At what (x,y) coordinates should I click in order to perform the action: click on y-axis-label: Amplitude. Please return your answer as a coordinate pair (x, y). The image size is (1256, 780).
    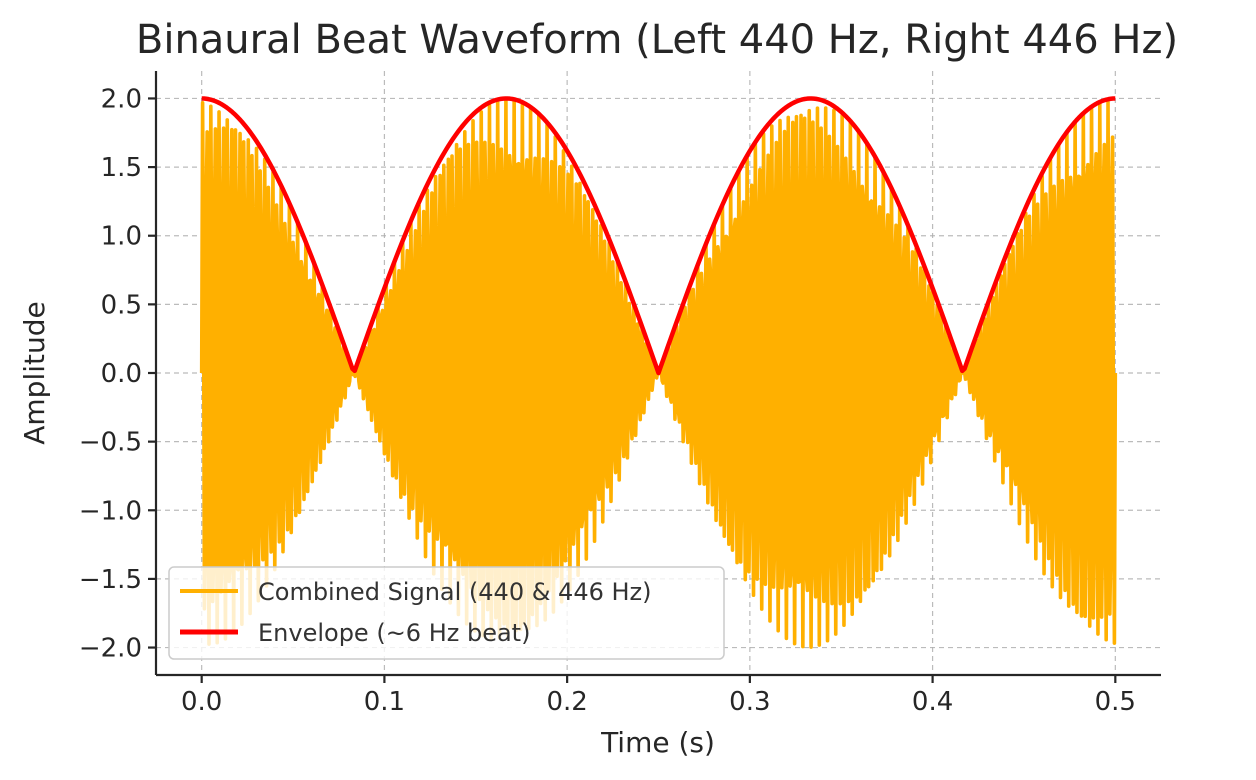
    Looking at the image, I should click on (34, 373).